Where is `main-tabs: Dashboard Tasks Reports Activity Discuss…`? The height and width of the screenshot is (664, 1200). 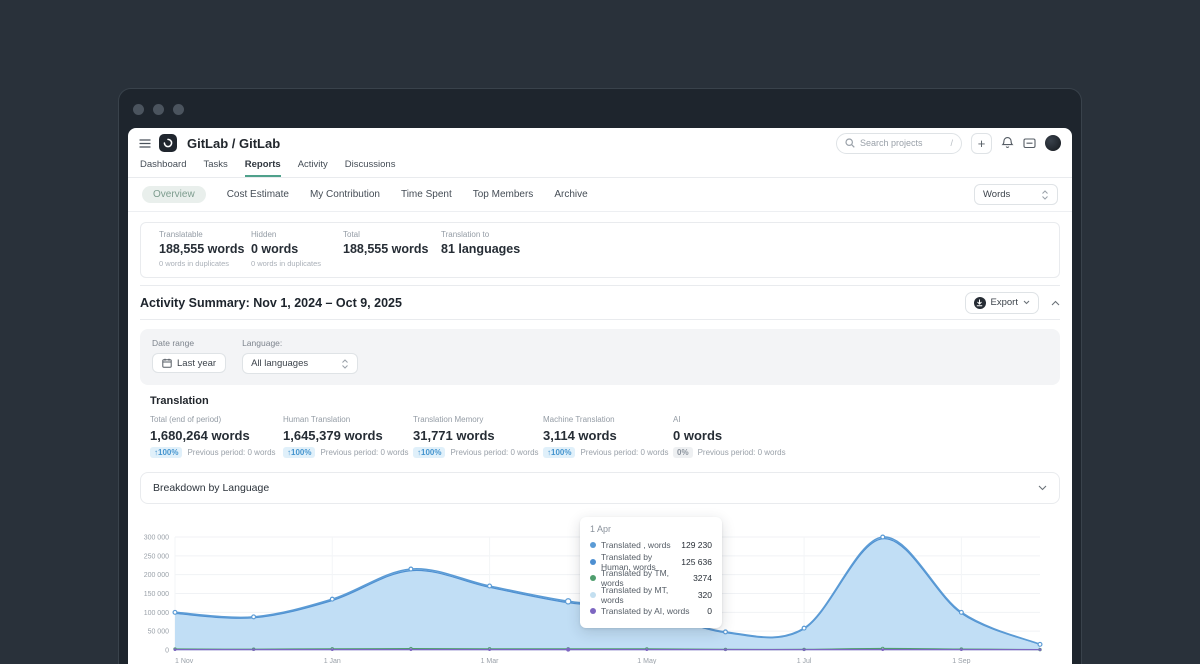
main-tabs: Dashboard Tasks Reports Activity Discuss… is located at coordinates (600, 168).